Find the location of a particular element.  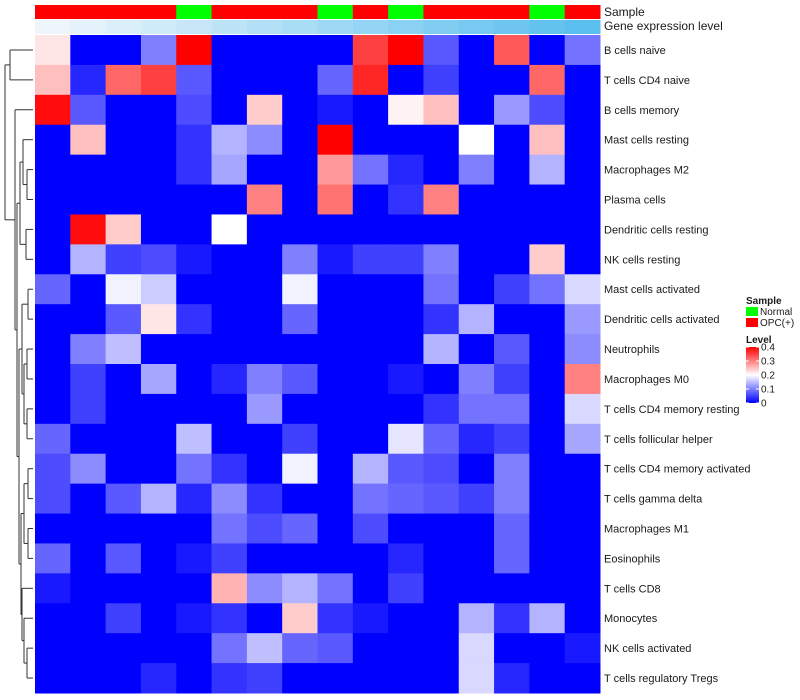

legend-swatch-opc is located at coordinates (752, 322).